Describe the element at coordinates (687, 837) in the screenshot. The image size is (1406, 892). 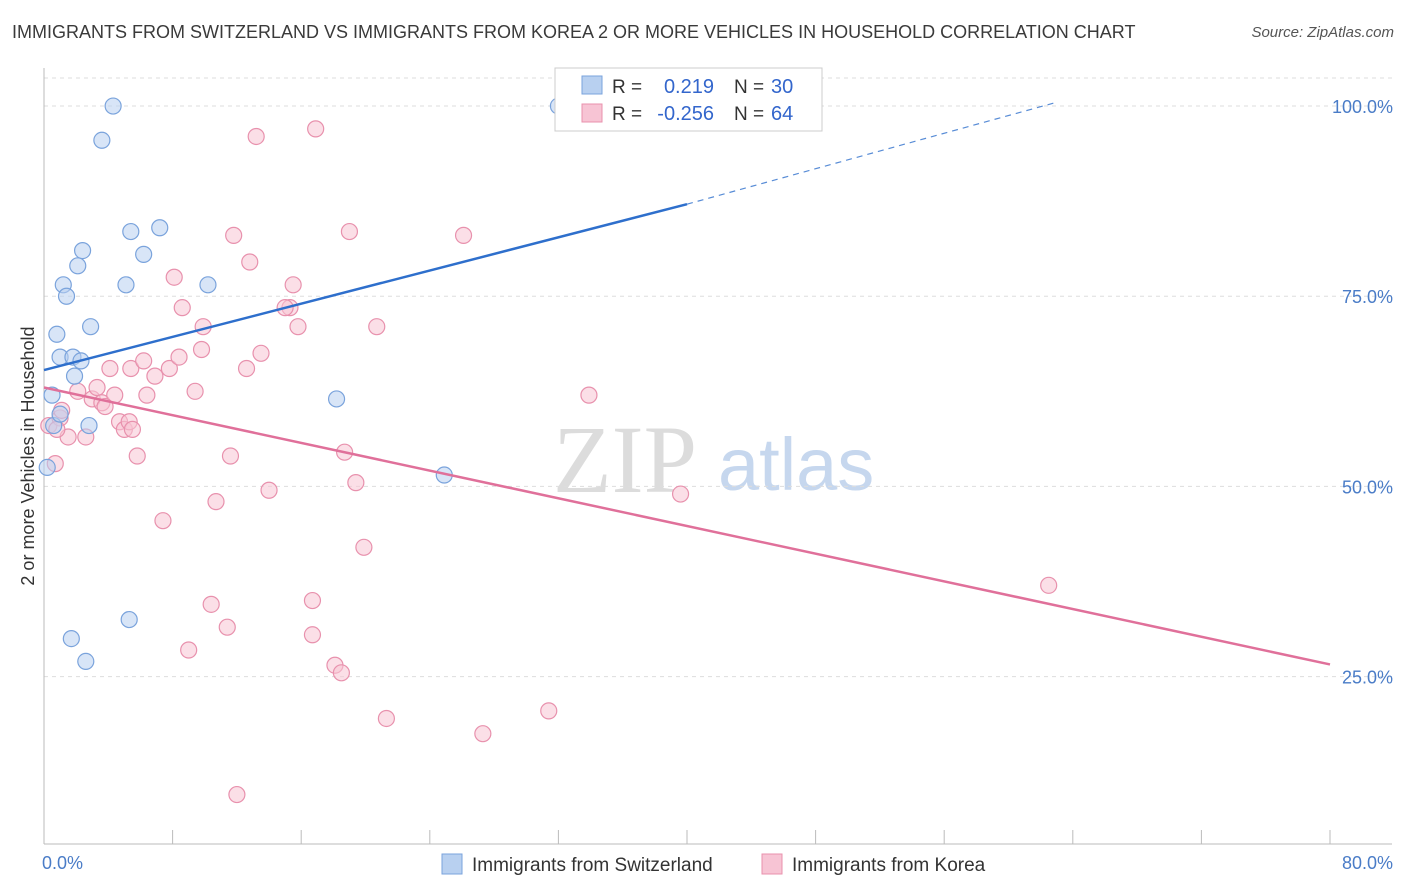
I see `x-ticks` at that location.